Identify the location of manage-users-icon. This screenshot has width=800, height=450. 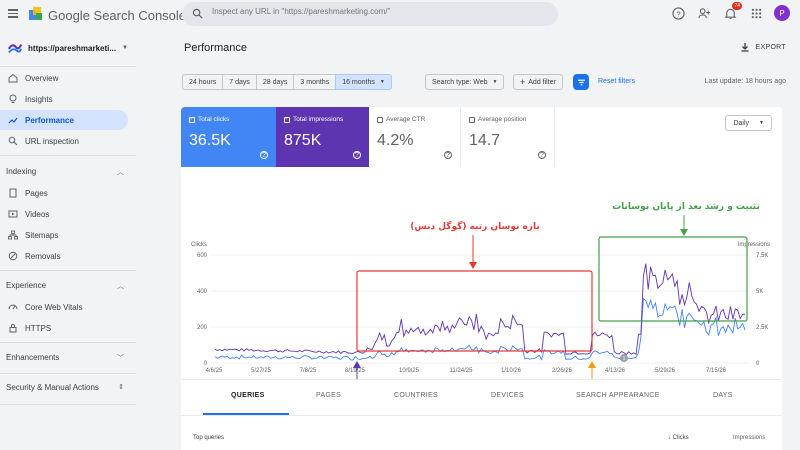
(704, 13).